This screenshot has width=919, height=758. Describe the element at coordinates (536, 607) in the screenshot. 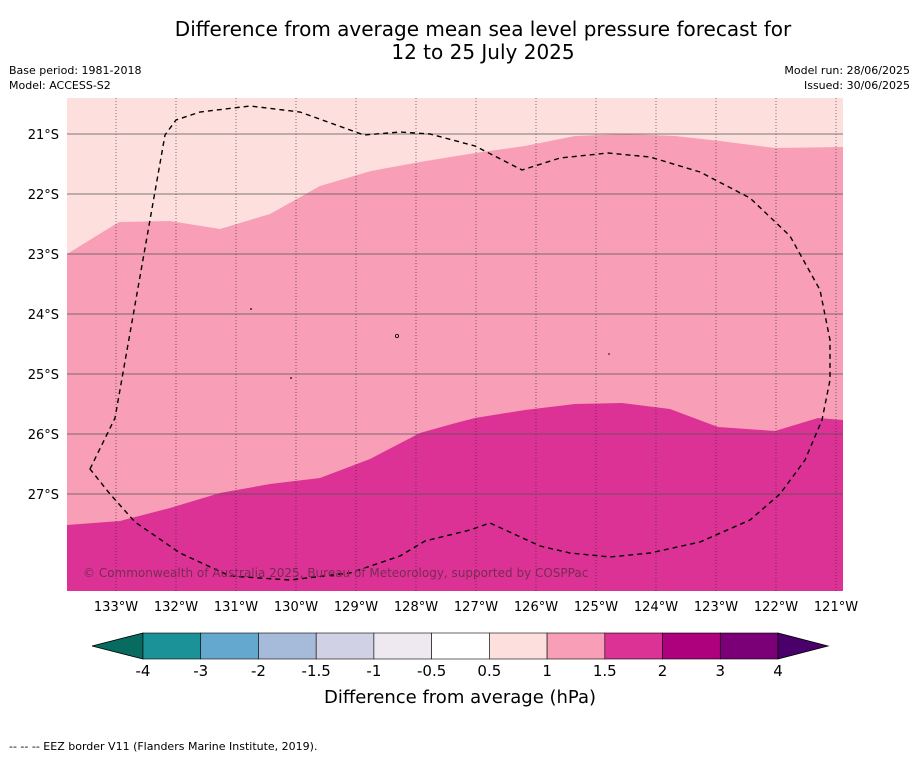

I see `lon-label: 126°W` at that location.